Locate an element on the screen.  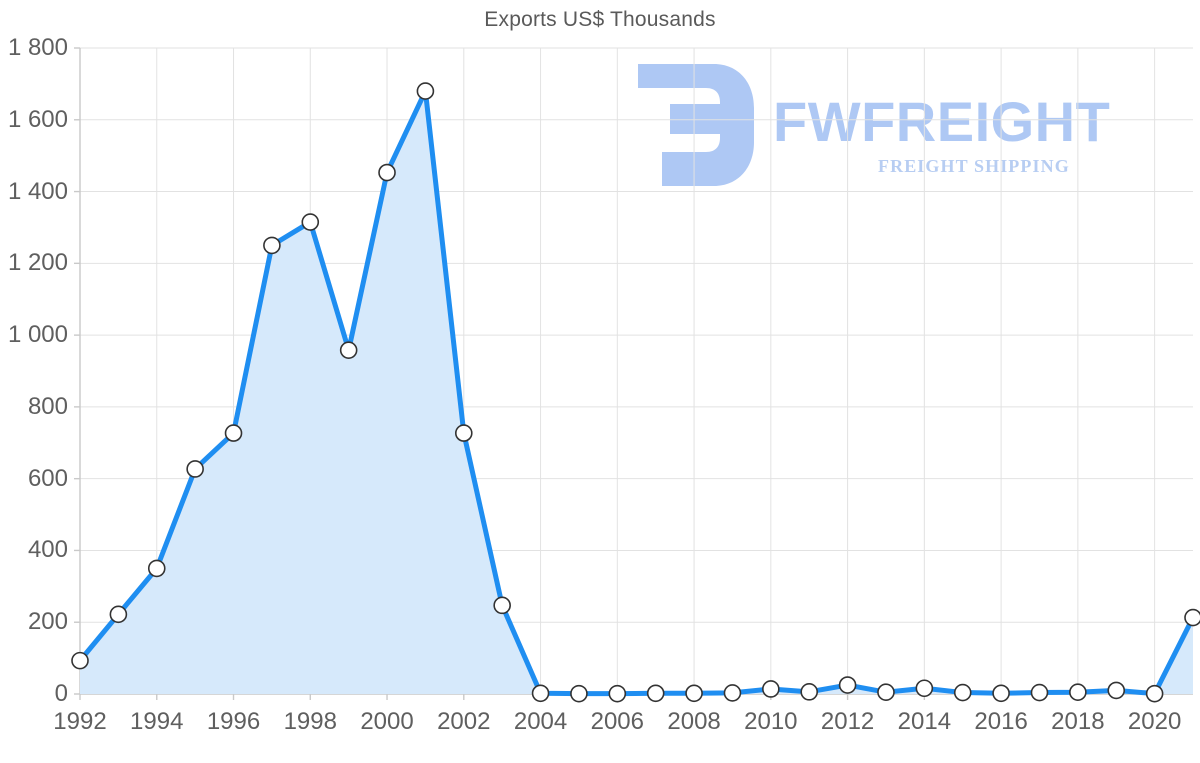
x-tick-label: 2006 is located at coordinates (617, 721).